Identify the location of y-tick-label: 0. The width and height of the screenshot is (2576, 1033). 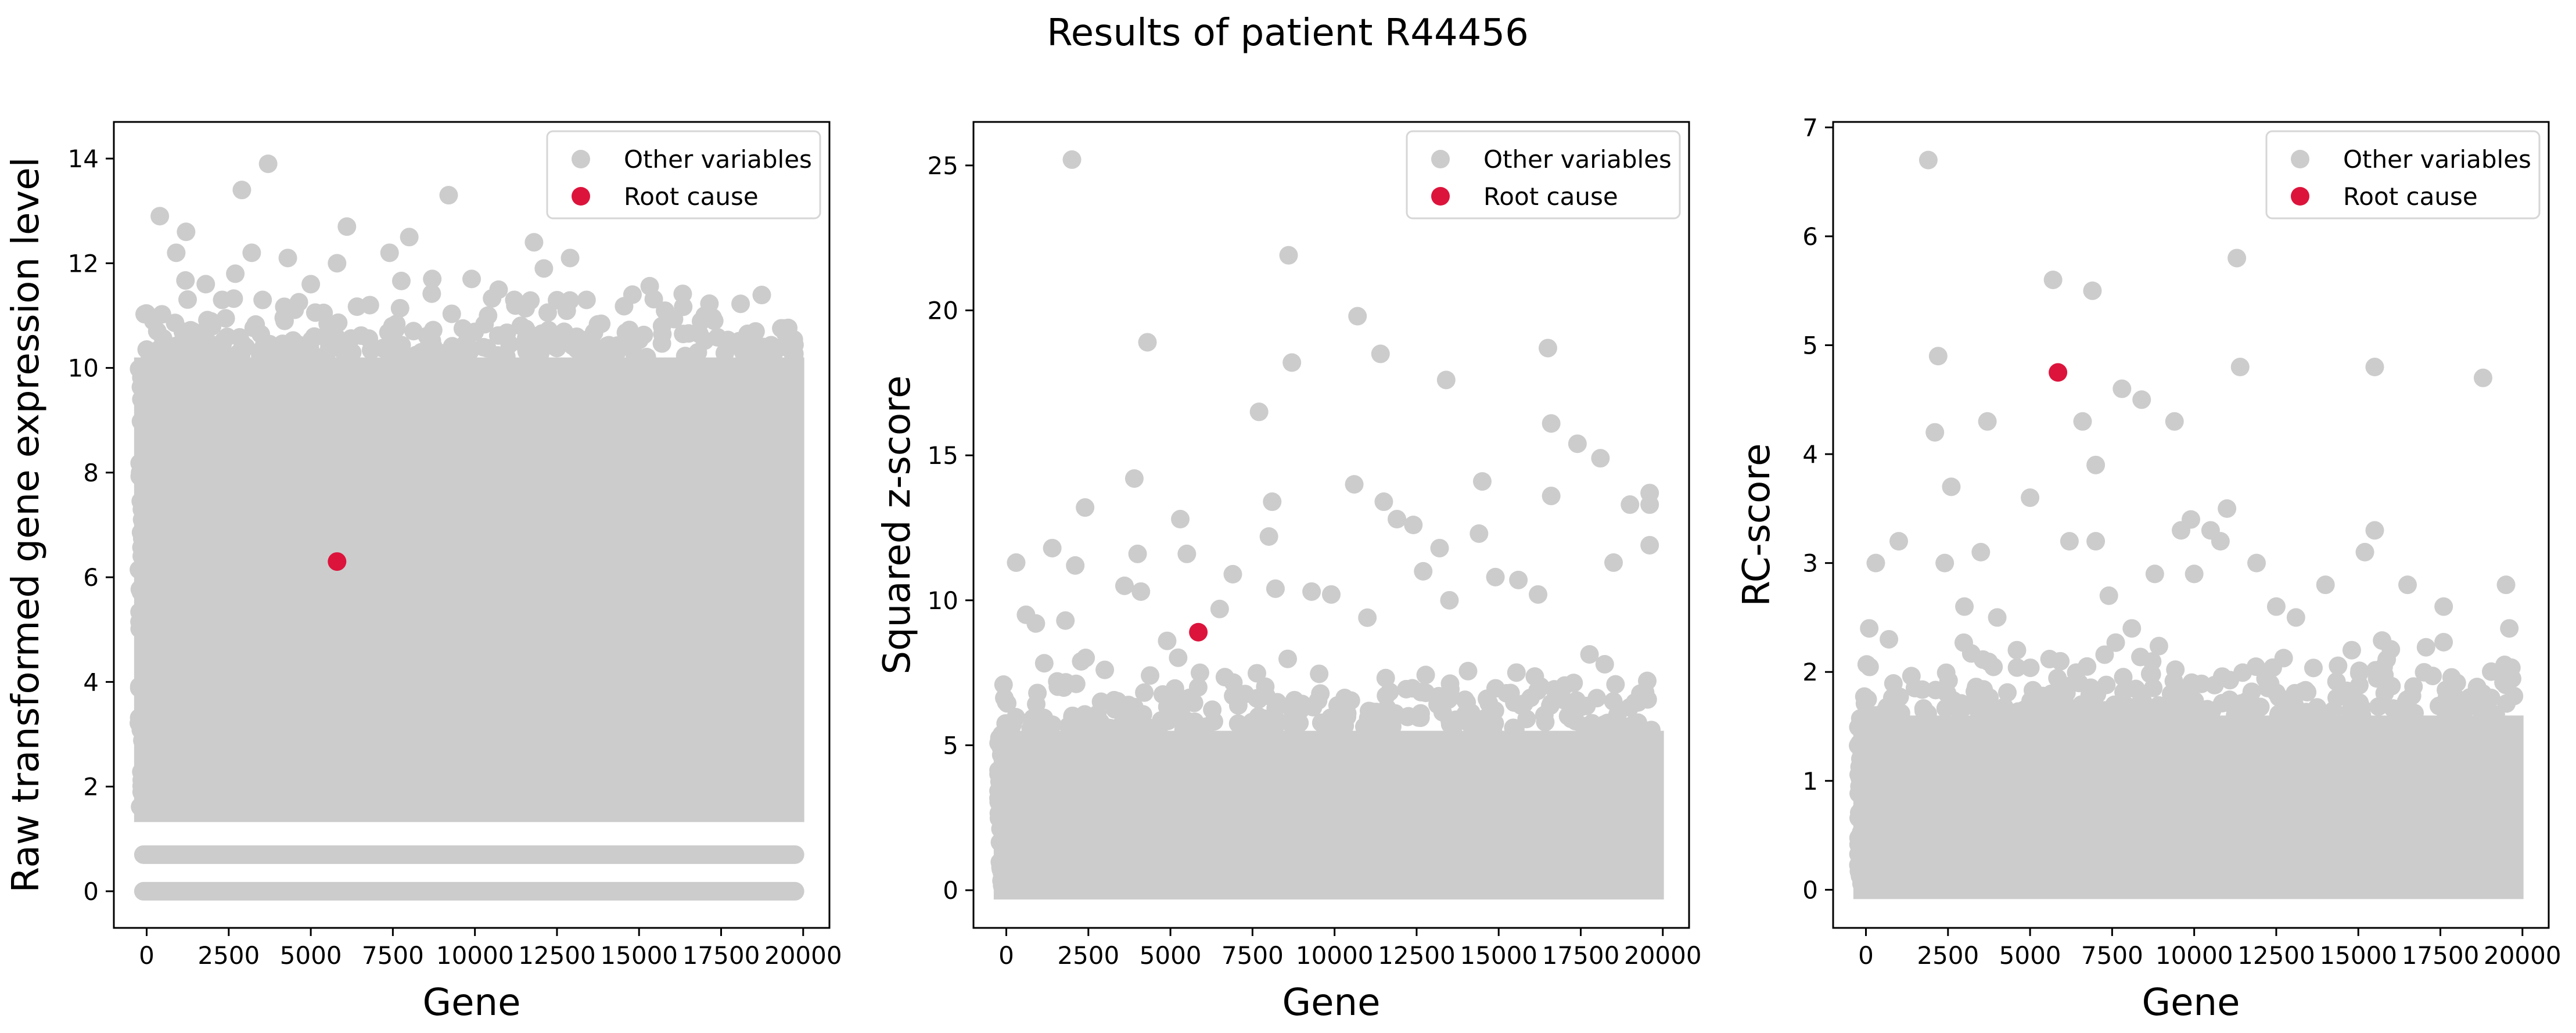
(91, 892).